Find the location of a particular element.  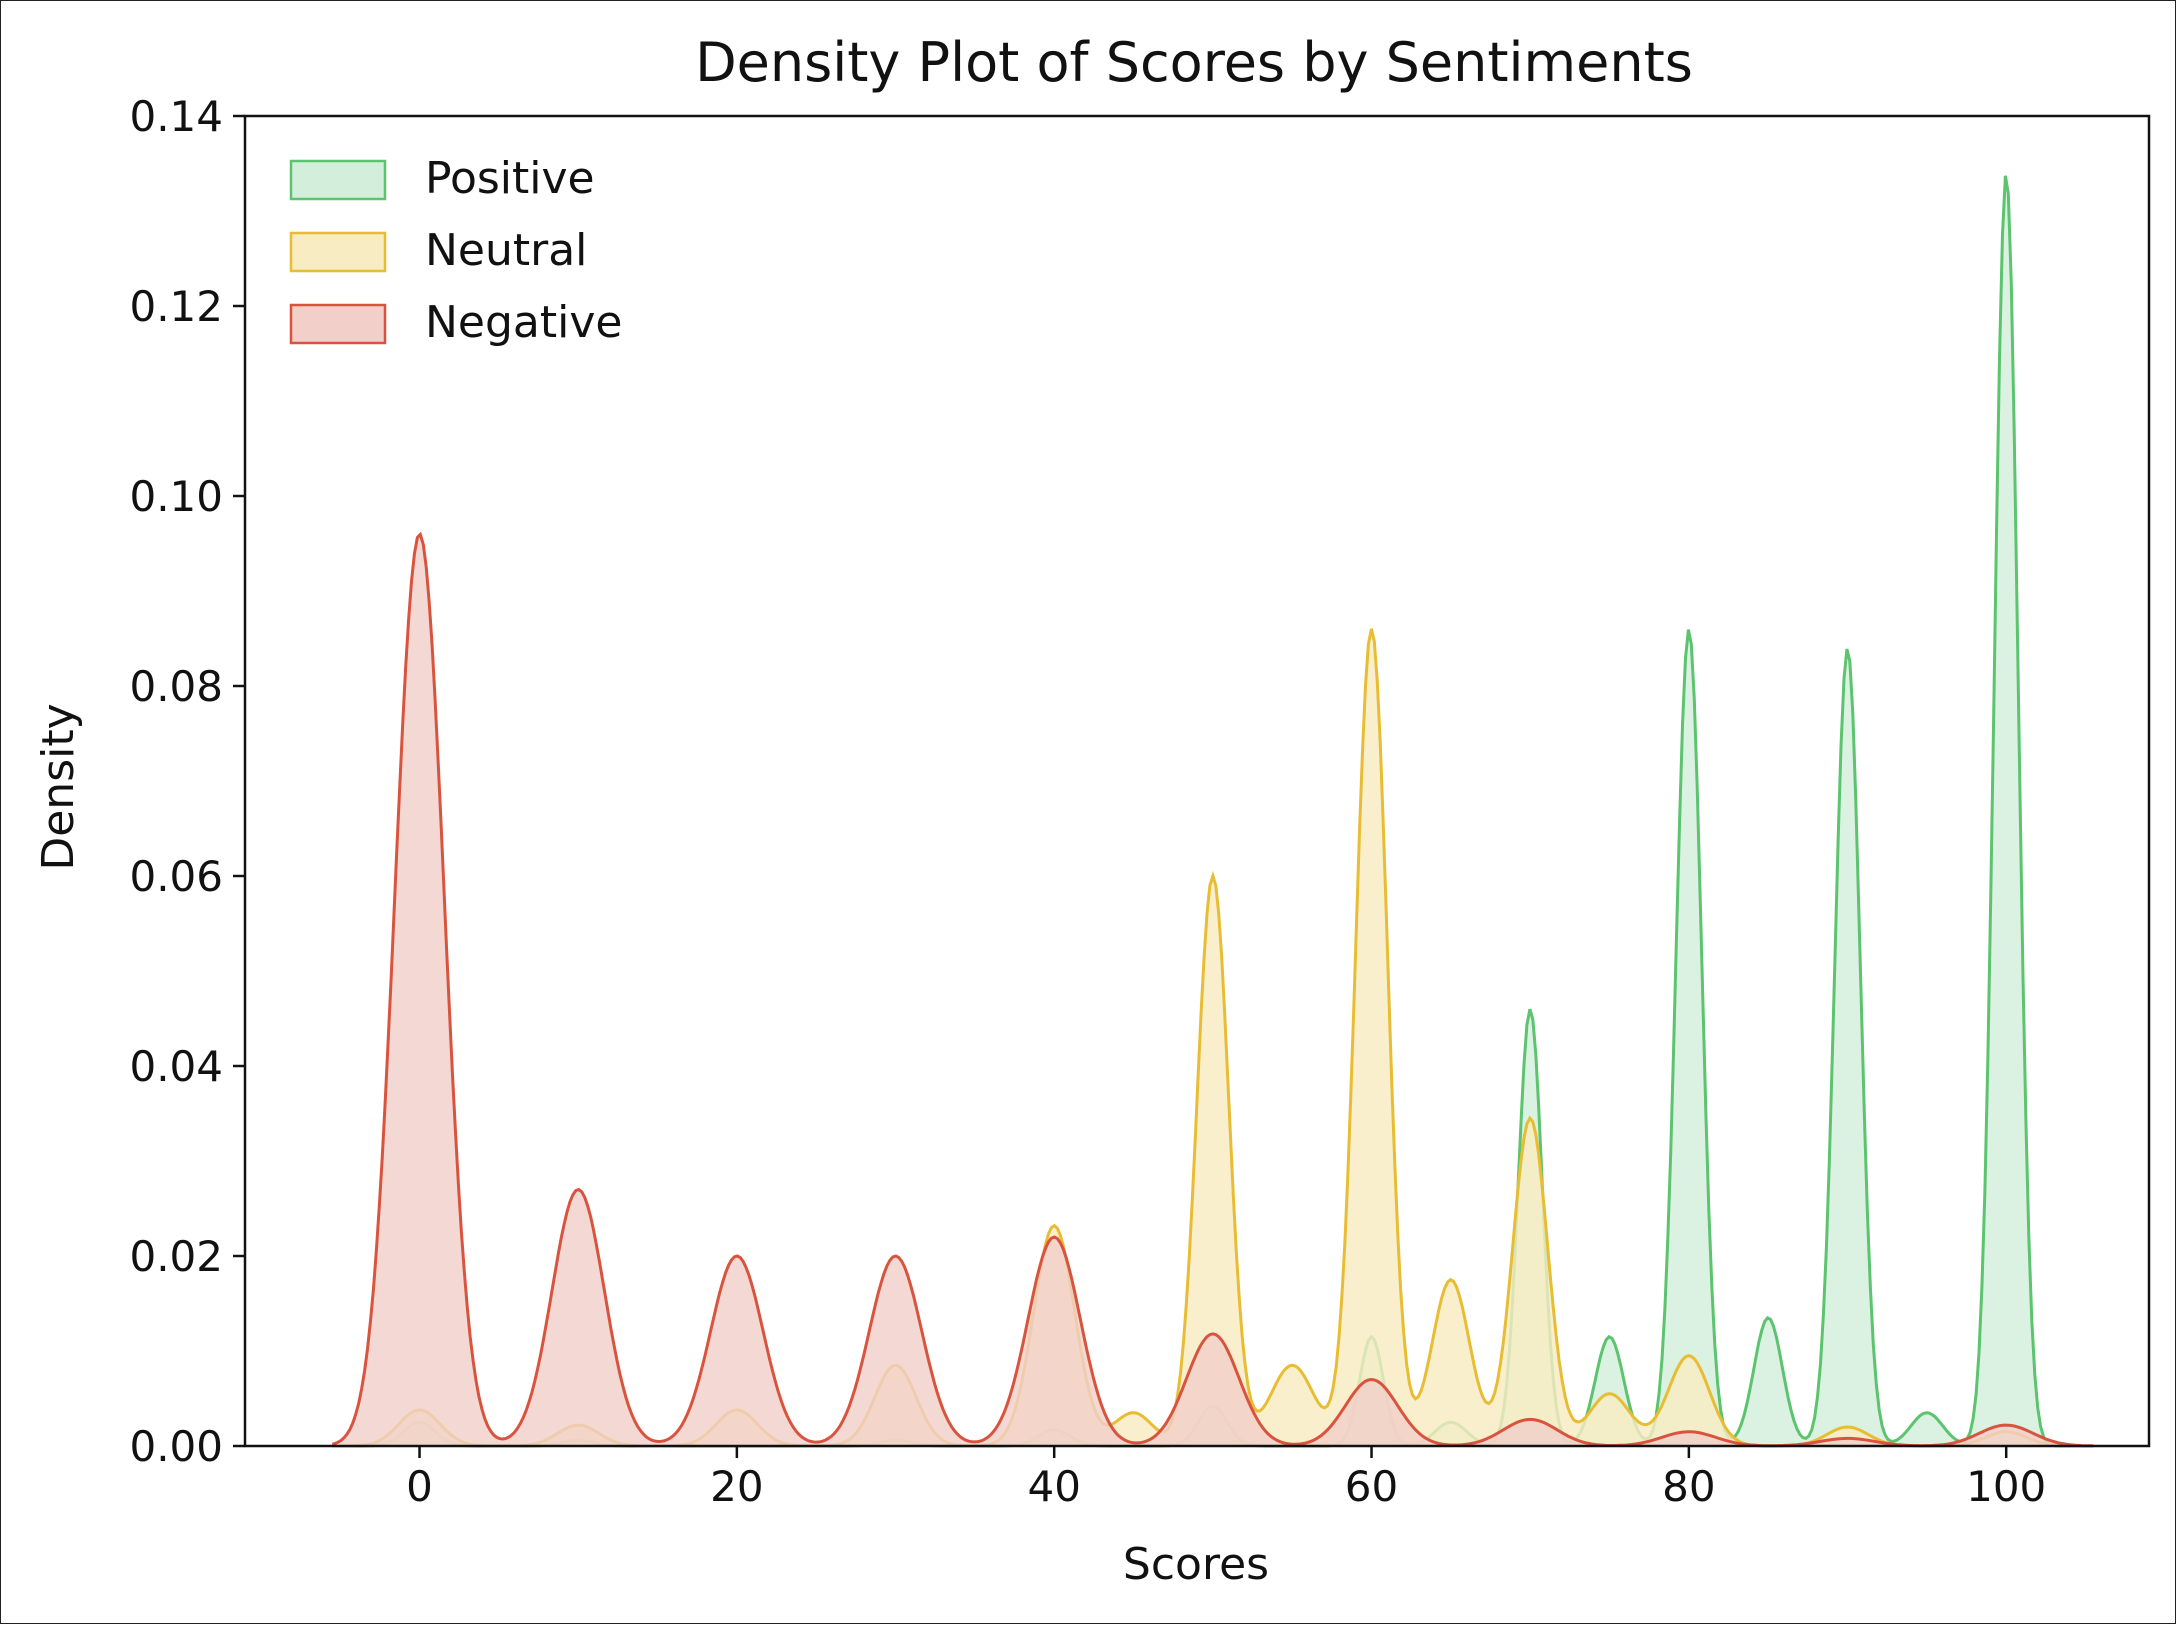

y-tick-label: 0.08 is located at coordinates (176, 686).